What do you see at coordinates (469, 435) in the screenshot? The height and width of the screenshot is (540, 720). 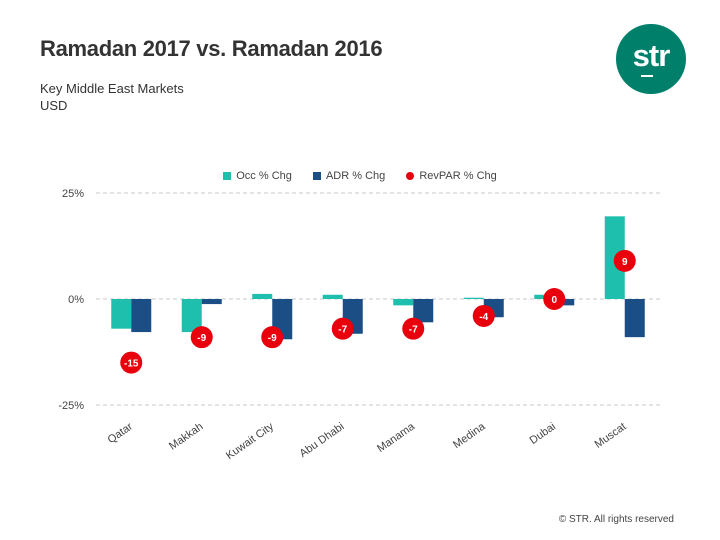 I see `x-tick-label: Medina` at bounding box center [469, 435].